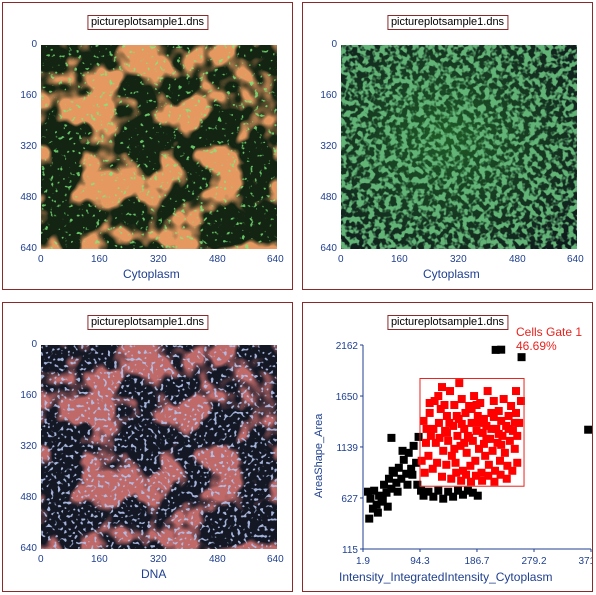 The image size is (596, 595). I want to click on x-tick-label: 279.2, so click(533, 561).